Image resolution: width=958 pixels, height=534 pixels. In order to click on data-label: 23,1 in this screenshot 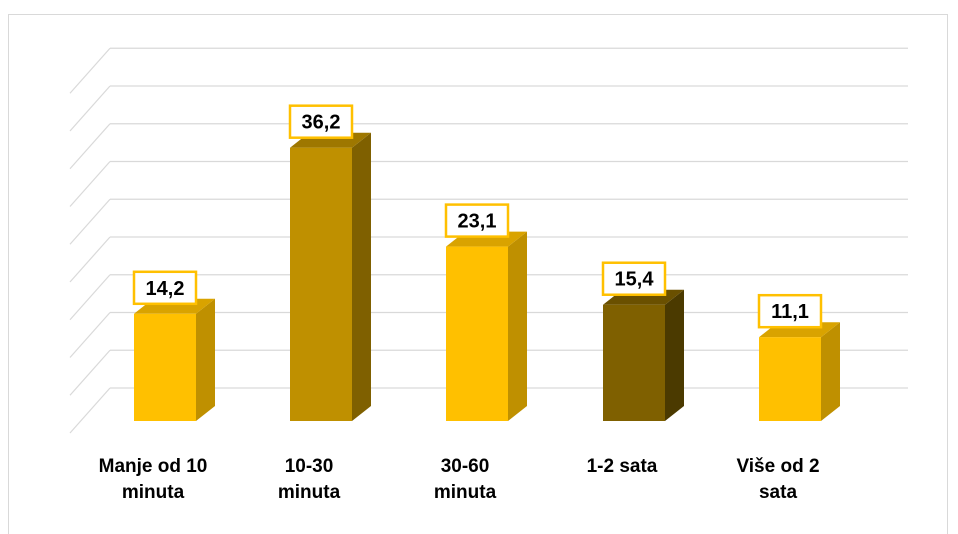, I will do `click(477, 222)`.